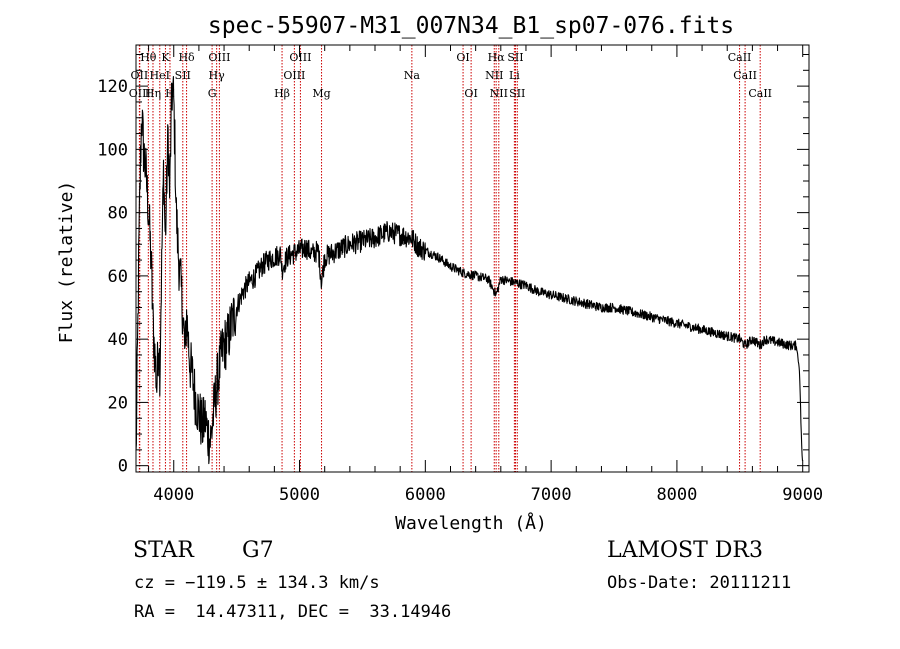 This screenshot has width=900, height=649. I want to click on line-label: G, so click(212, 93).